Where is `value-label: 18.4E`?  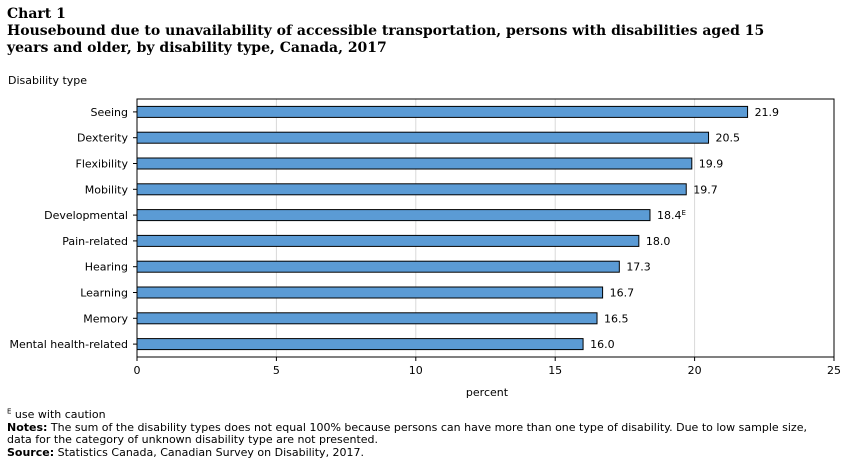 value-label: 18.4E is located at coordinates (671, 215).